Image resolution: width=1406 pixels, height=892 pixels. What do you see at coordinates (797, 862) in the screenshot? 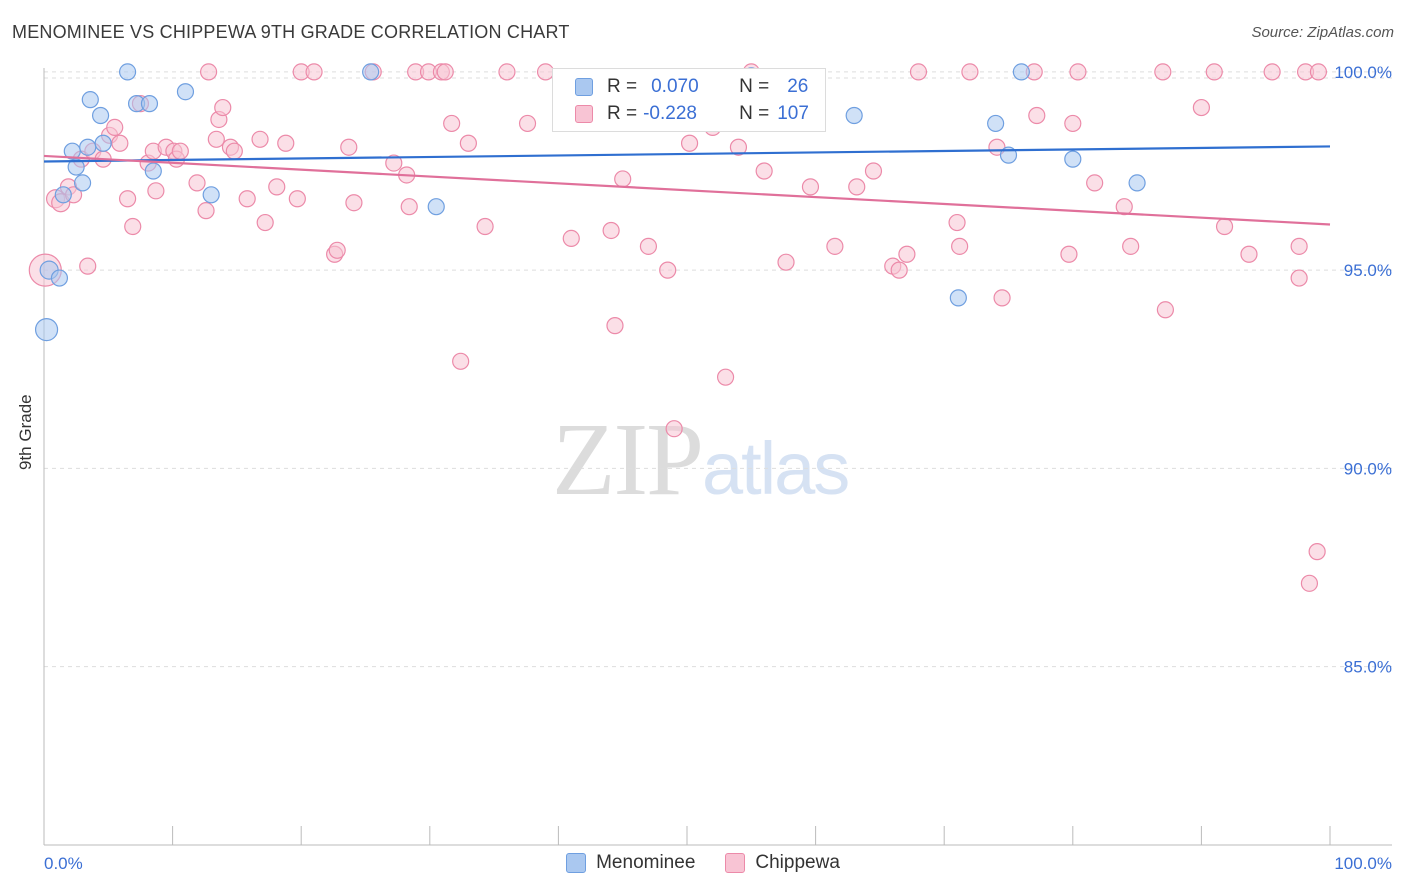
I see `legend-label-chippewa: Chippewa` at bounding box center [797, 862].